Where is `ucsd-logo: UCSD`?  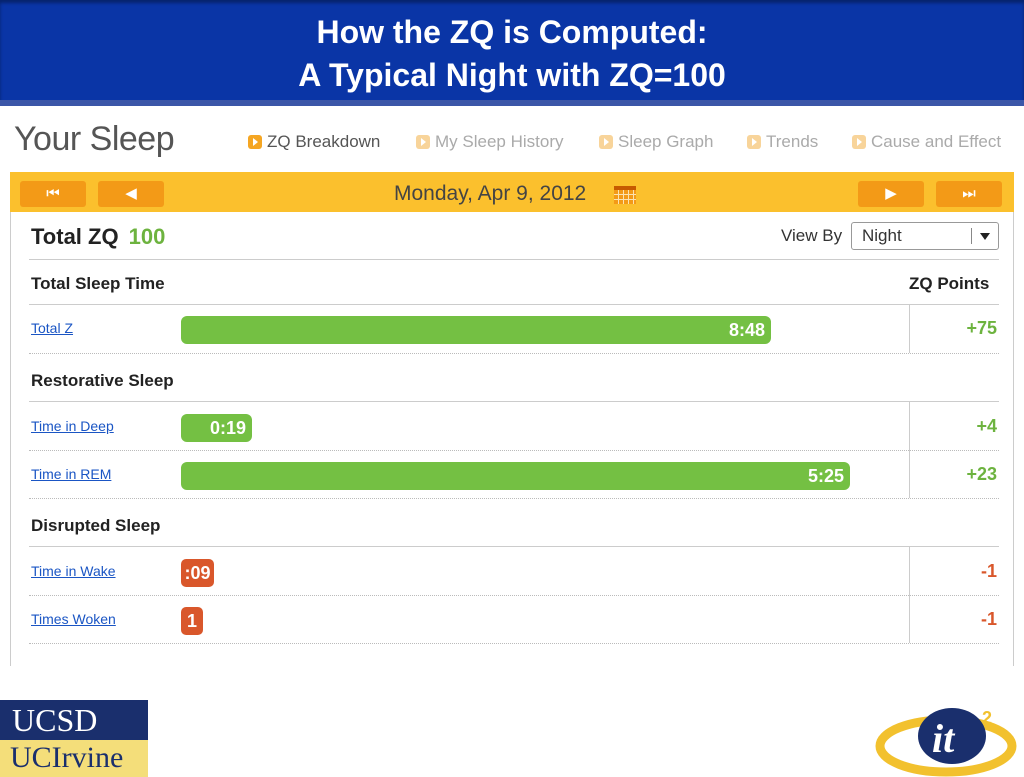
ucsd-logo: UCSD is located at coordinates (74, 720).